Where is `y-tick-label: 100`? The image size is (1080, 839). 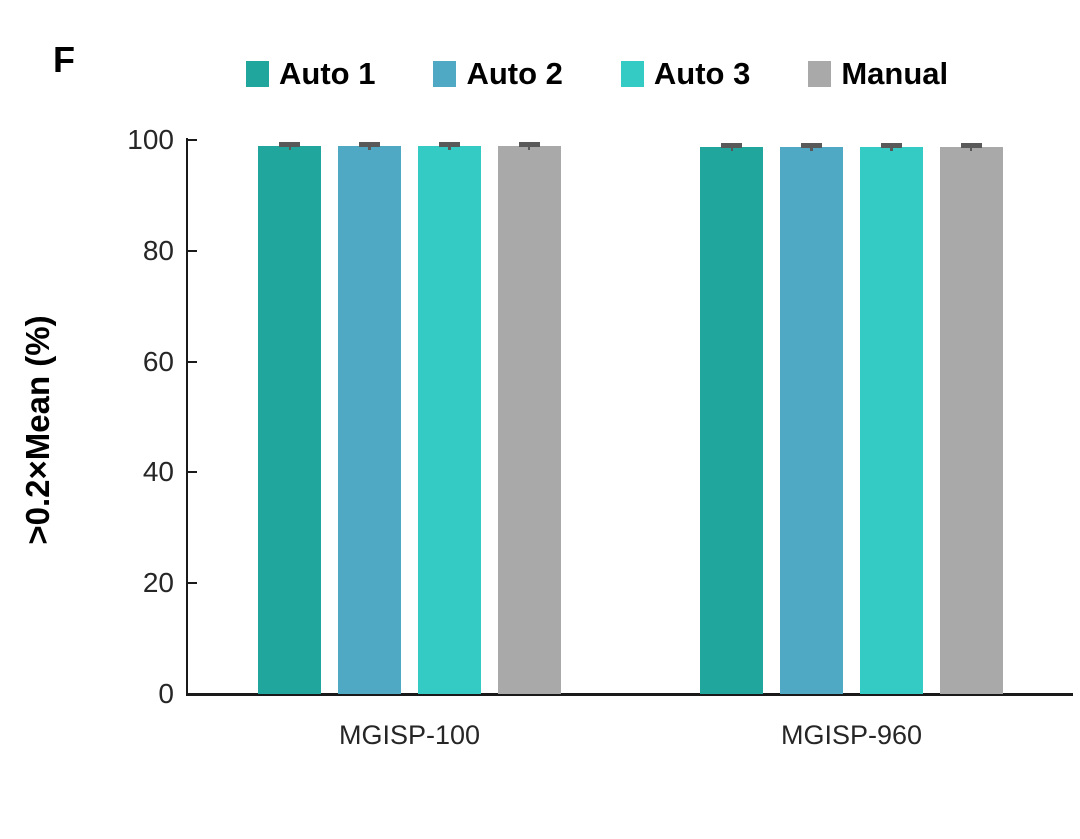
y-tick-label: 100 is located at coordinates (150, 139).